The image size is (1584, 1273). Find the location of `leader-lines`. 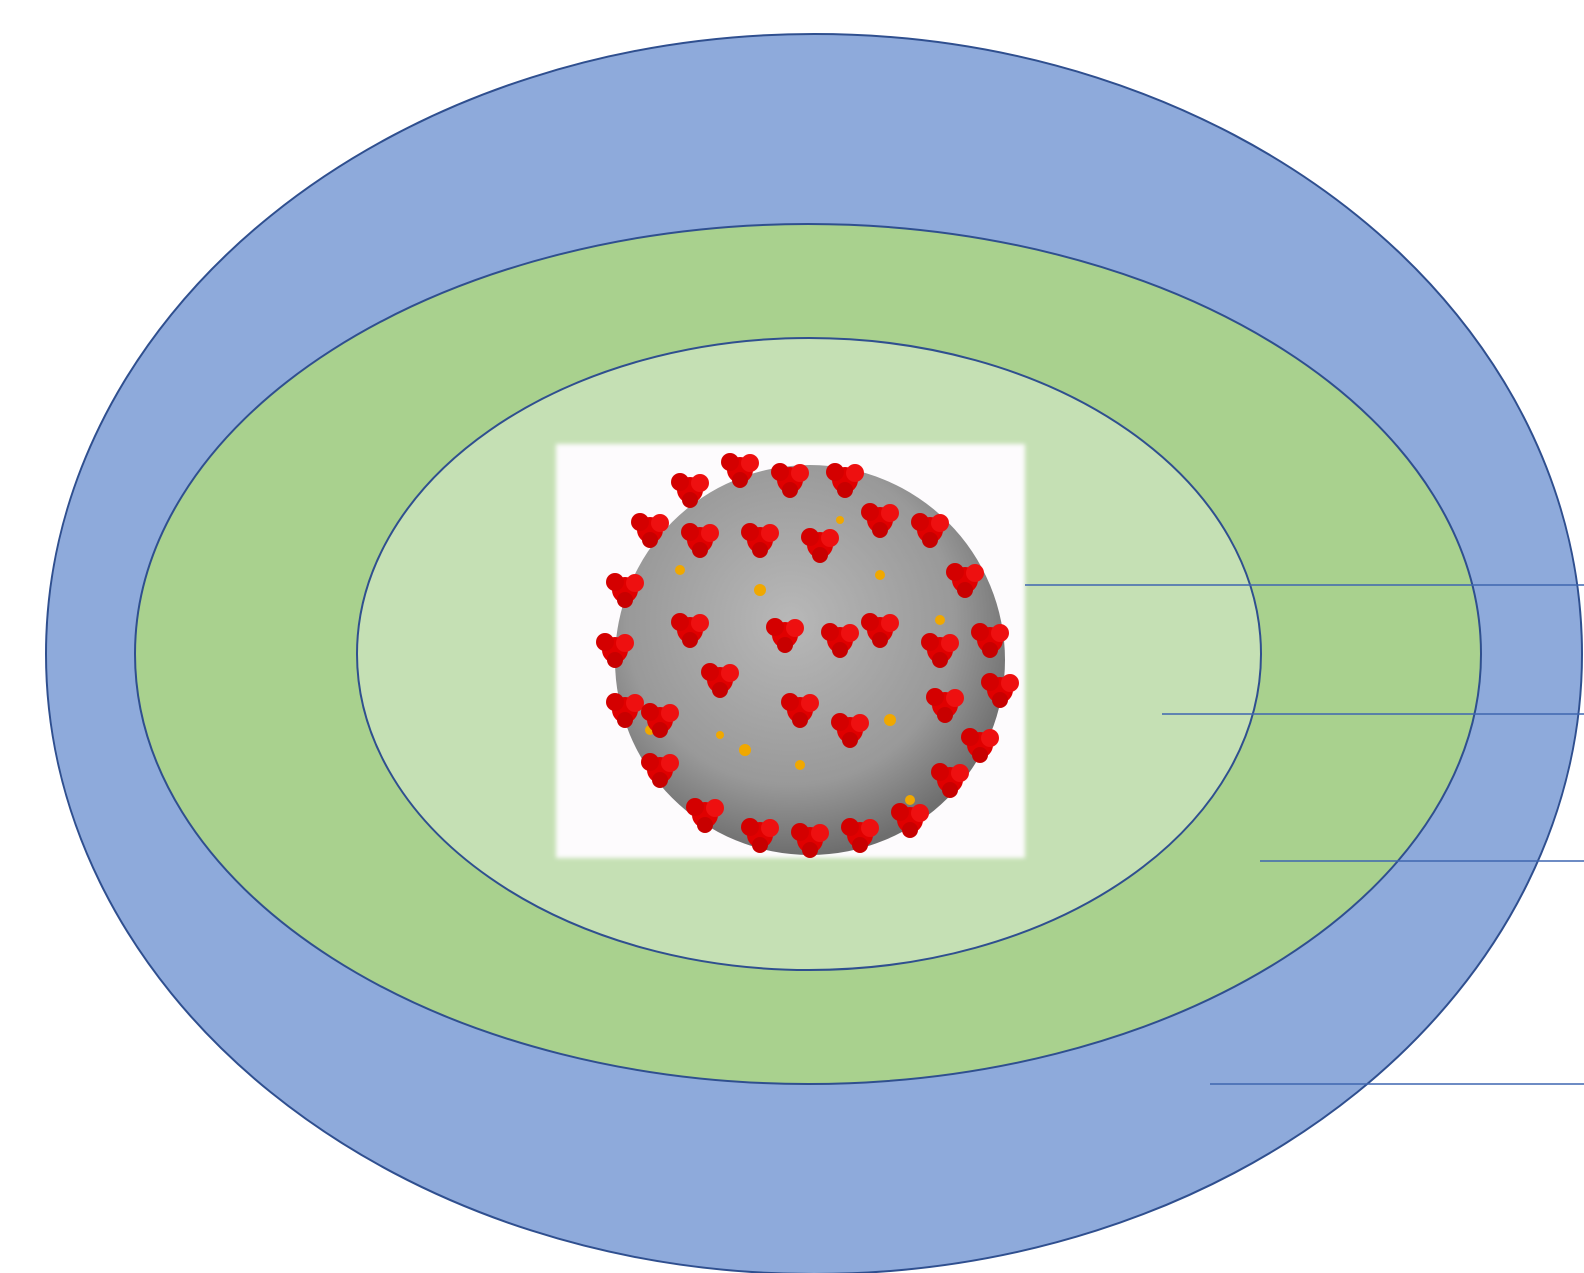

leader-lines is located at coordinates (1304, 834).